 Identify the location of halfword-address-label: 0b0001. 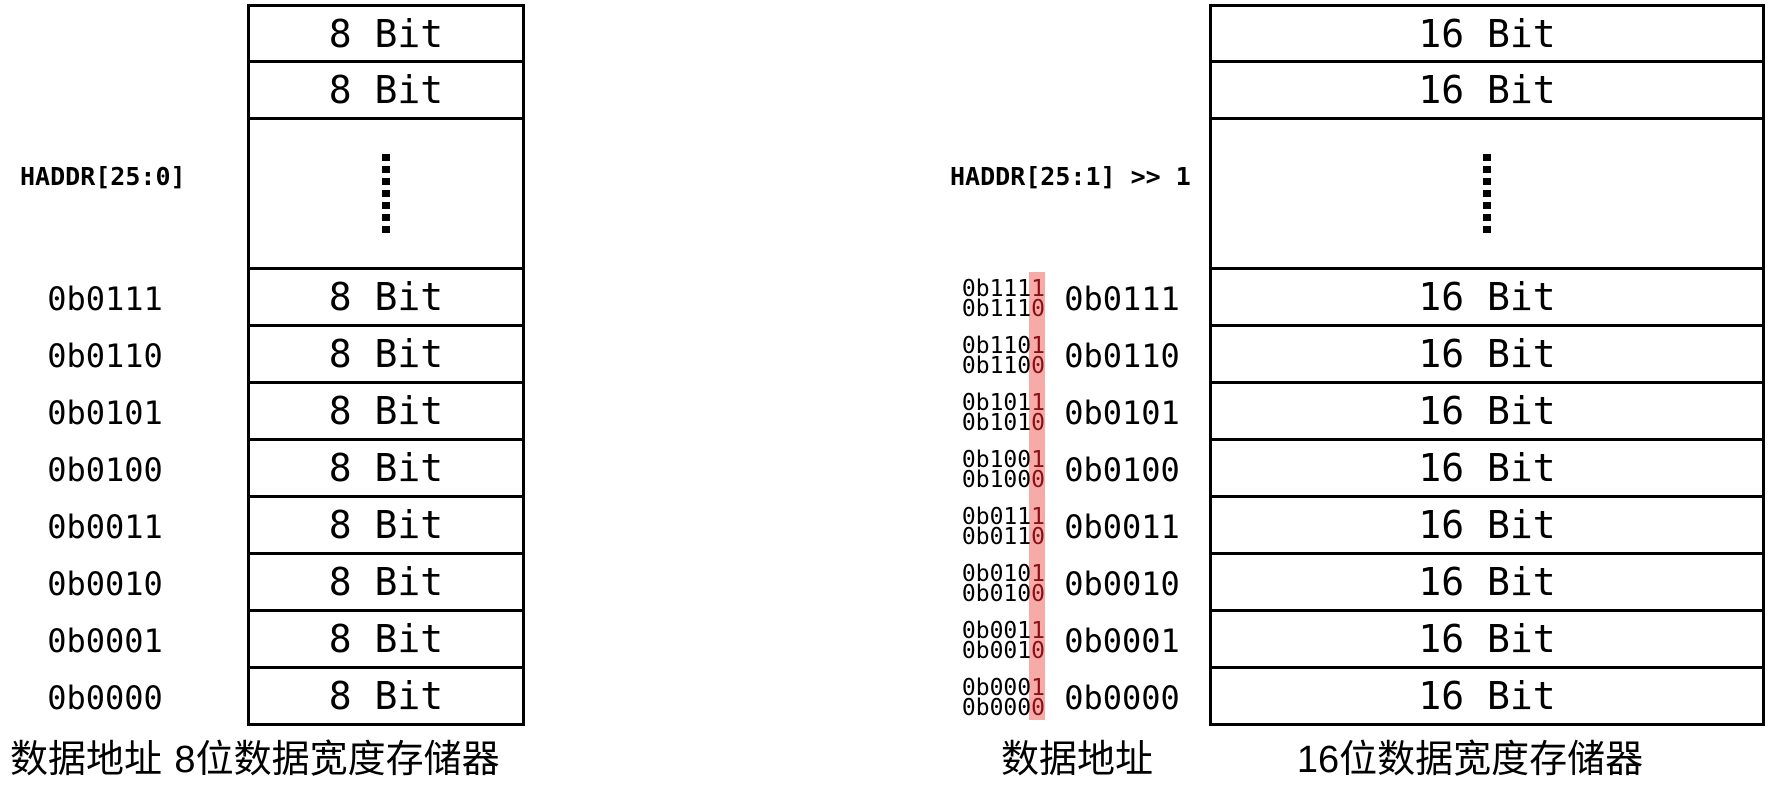
(1122, 640).